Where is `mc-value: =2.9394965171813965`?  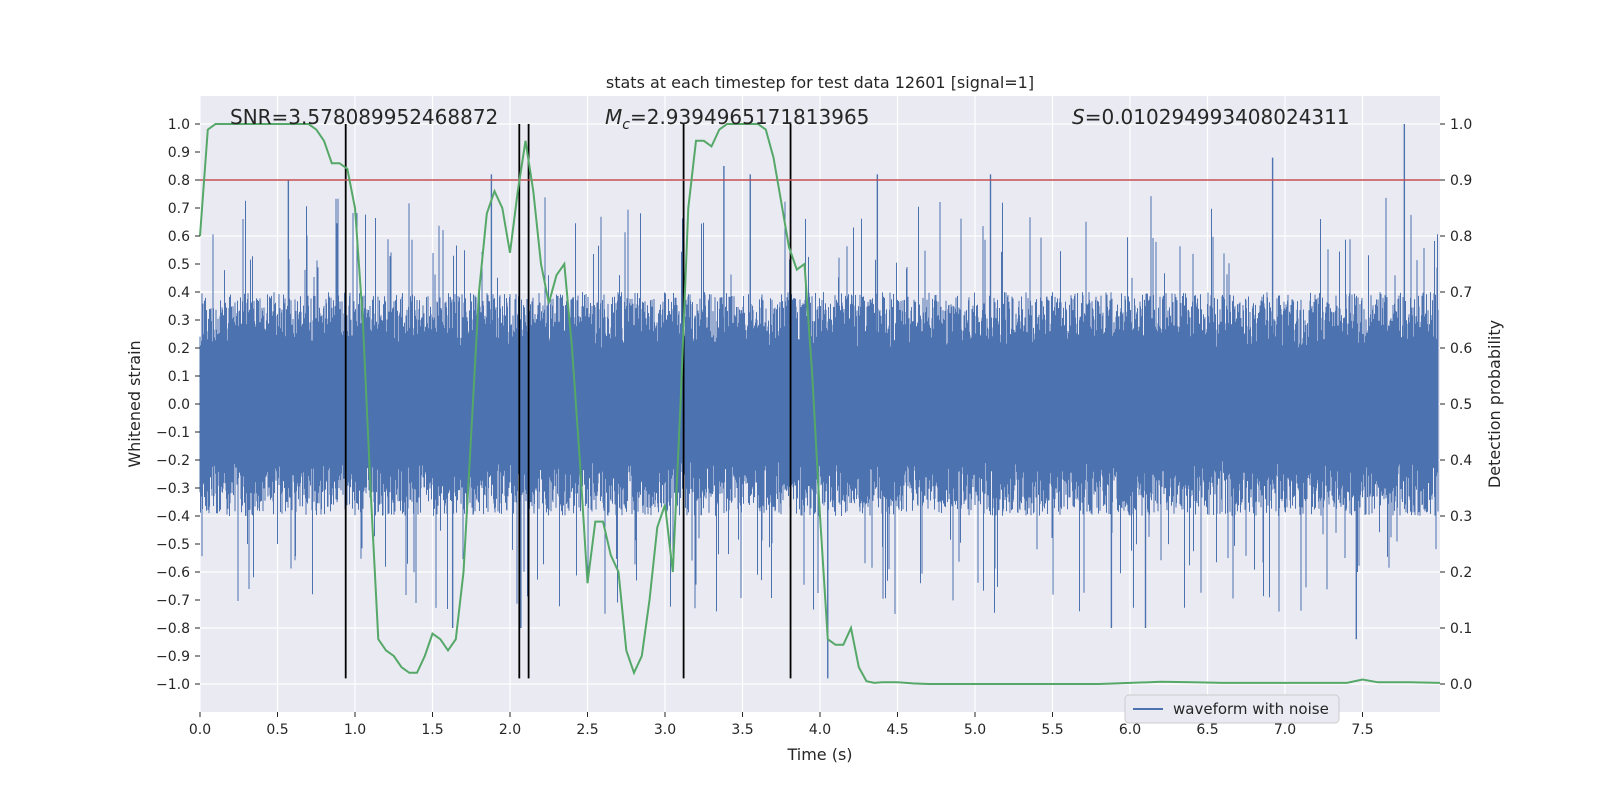 mc-value: =2.9394965171813965 is located at coordinates (749, 117).